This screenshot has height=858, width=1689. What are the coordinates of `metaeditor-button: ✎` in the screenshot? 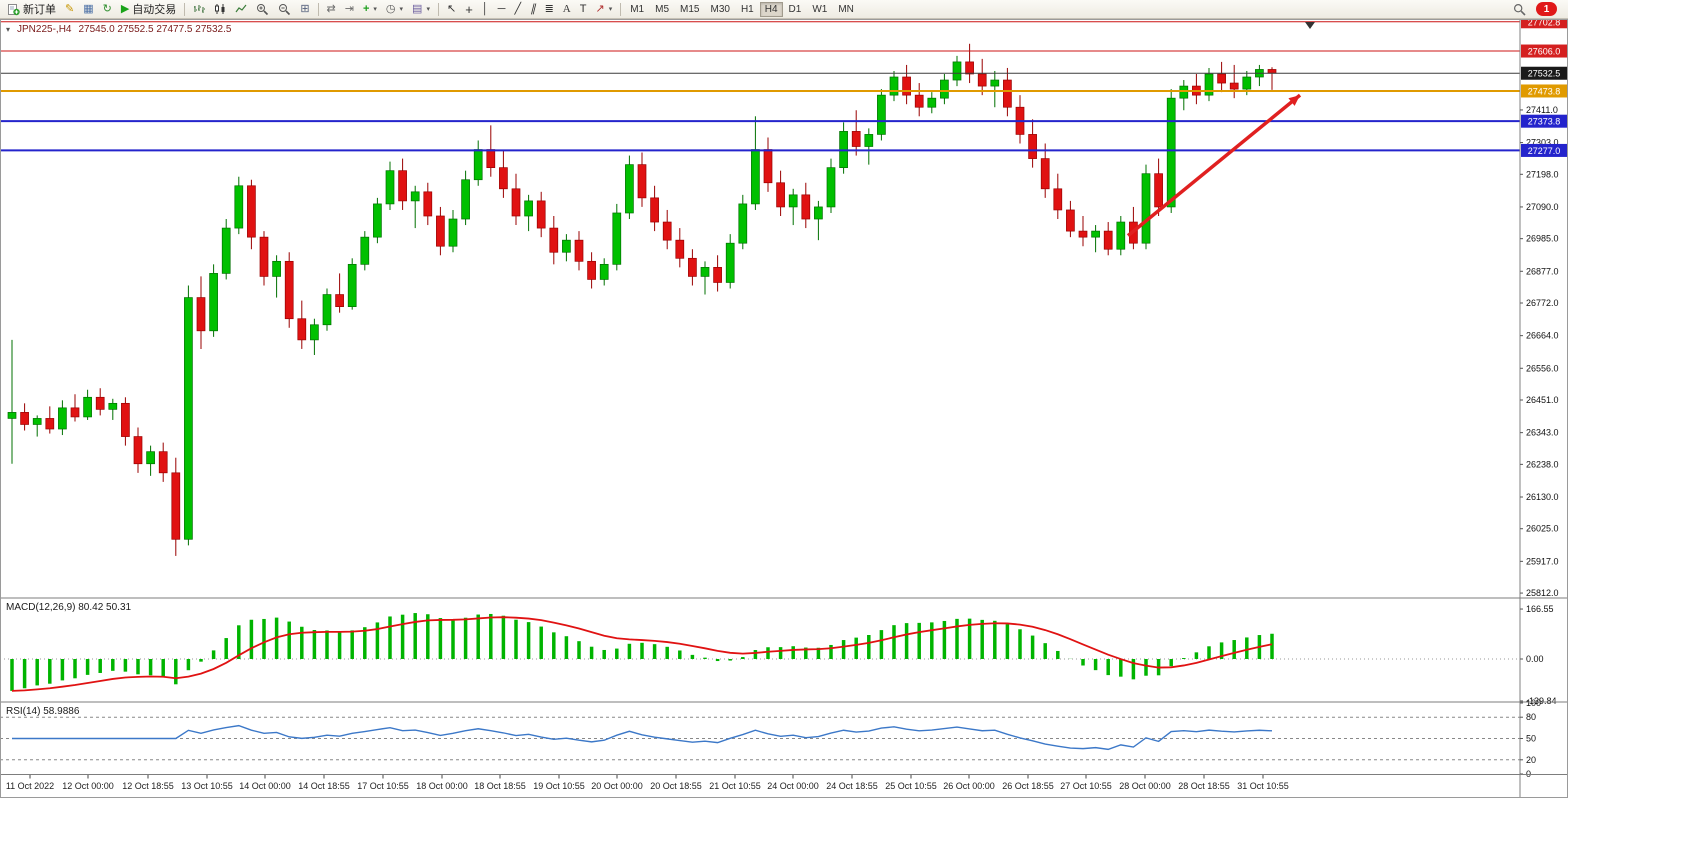 It's located at (69, 9).